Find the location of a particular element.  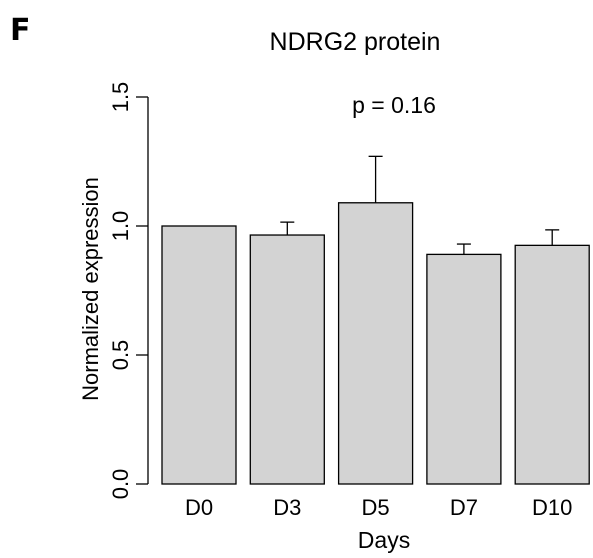

x-axis-label: Days is located at coordinates (384, 540).